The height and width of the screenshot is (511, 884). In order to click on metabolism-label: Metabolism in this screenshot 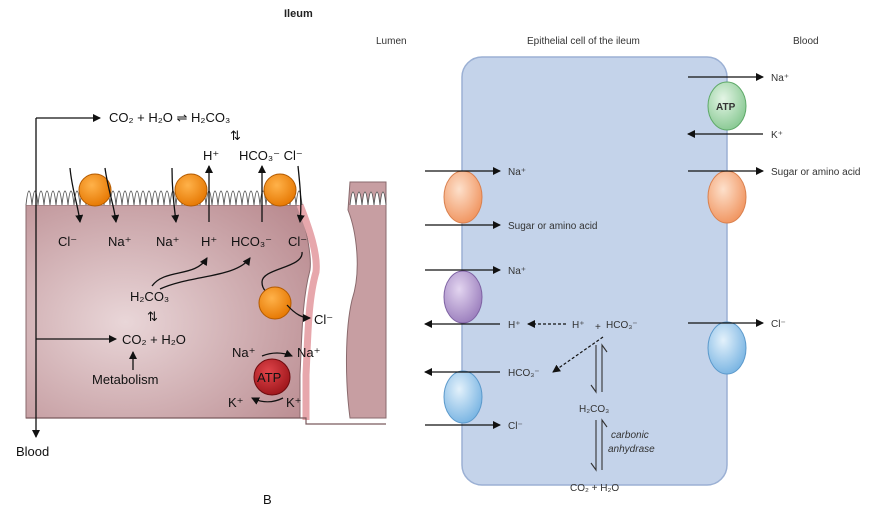, I will do `click(125, 379)`.